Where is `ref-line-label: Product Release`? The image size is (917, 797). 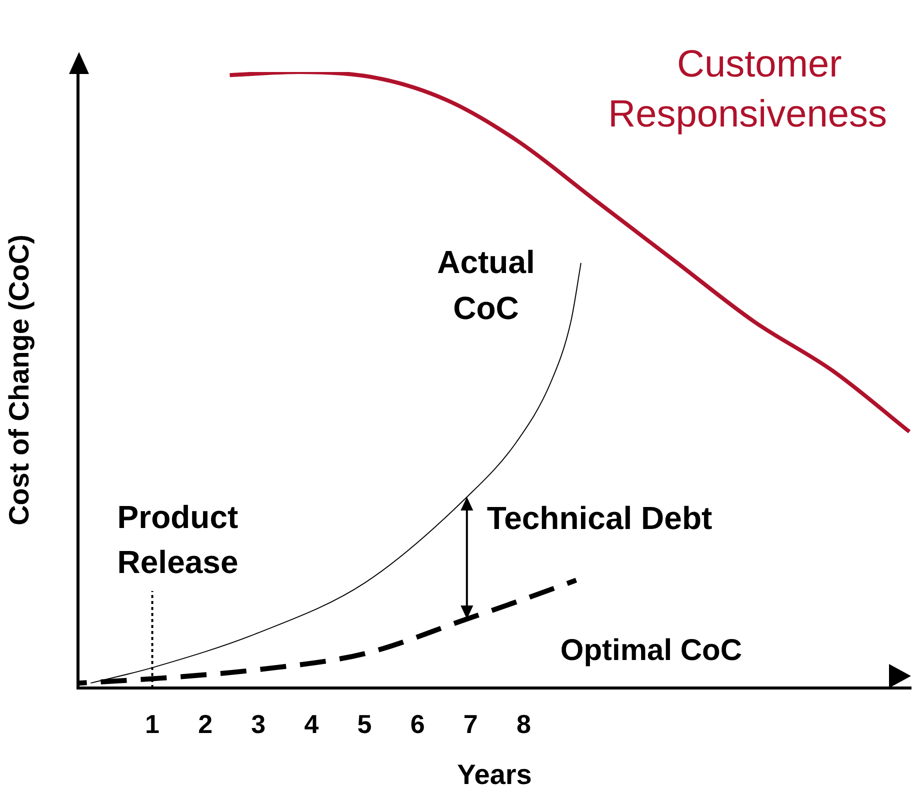 ref-line-label: Product Release is located at coordinates (178, 539).